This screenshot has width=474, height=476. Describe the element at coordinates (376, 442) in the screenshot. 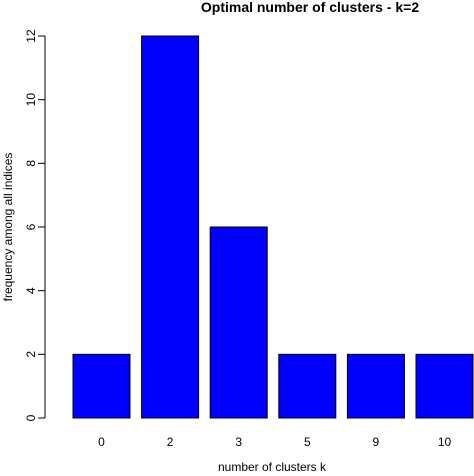

I see `x-tick-label: 9` at that location.